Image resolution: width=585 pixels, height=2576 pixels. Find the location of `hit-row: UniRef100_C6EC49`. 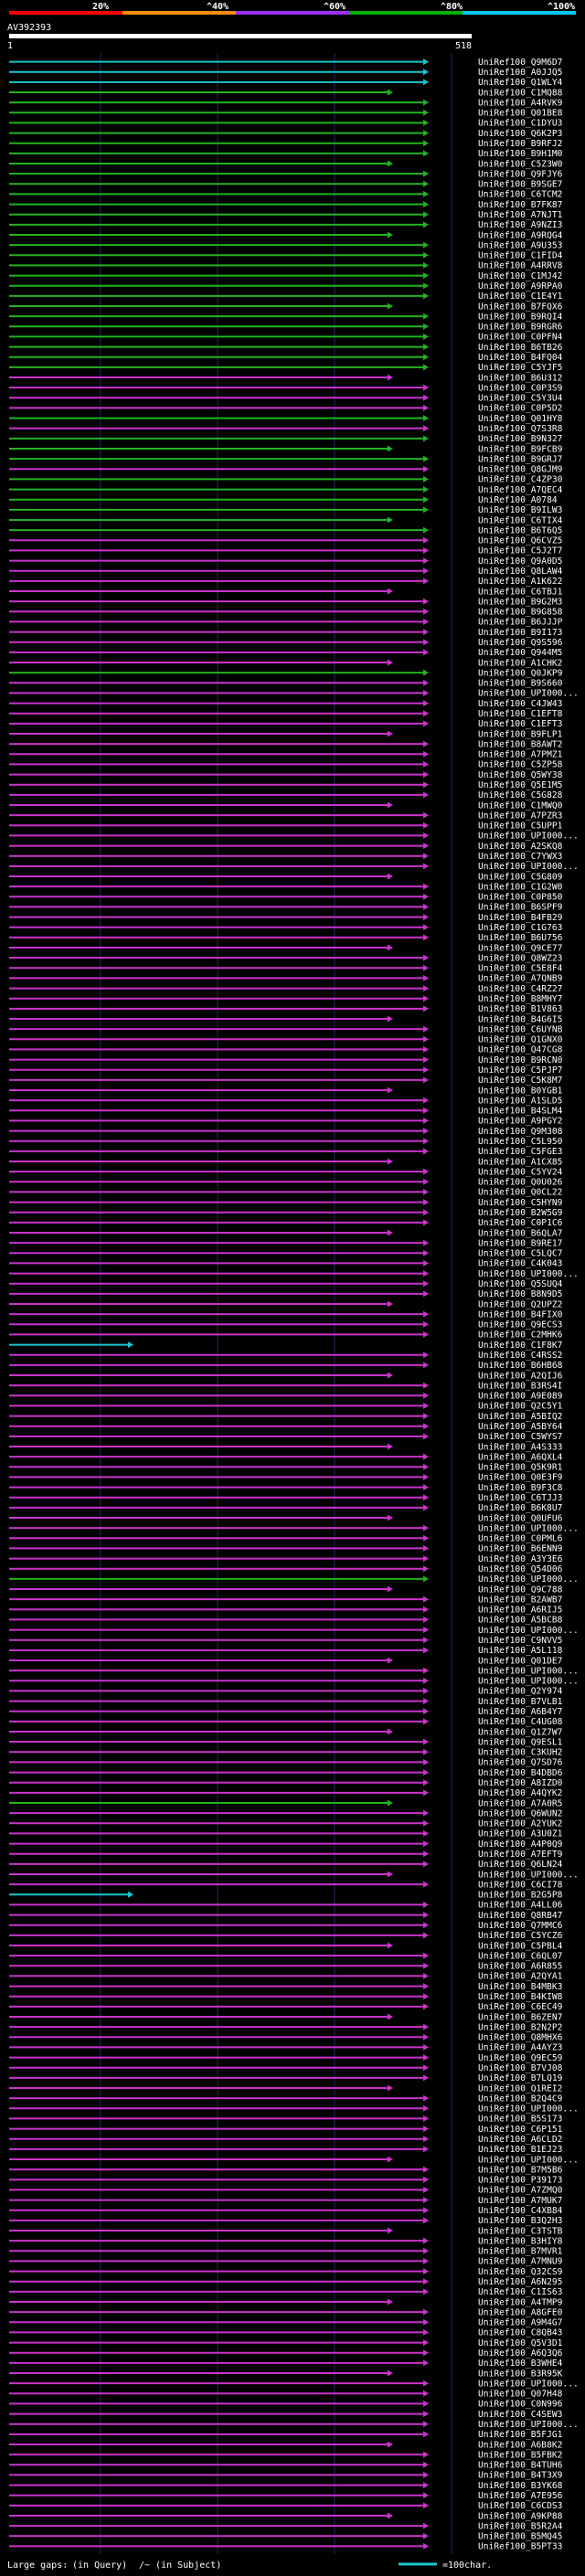

hit-row: UniRef100_C6EC49 is located at coordinates (286, 2007).